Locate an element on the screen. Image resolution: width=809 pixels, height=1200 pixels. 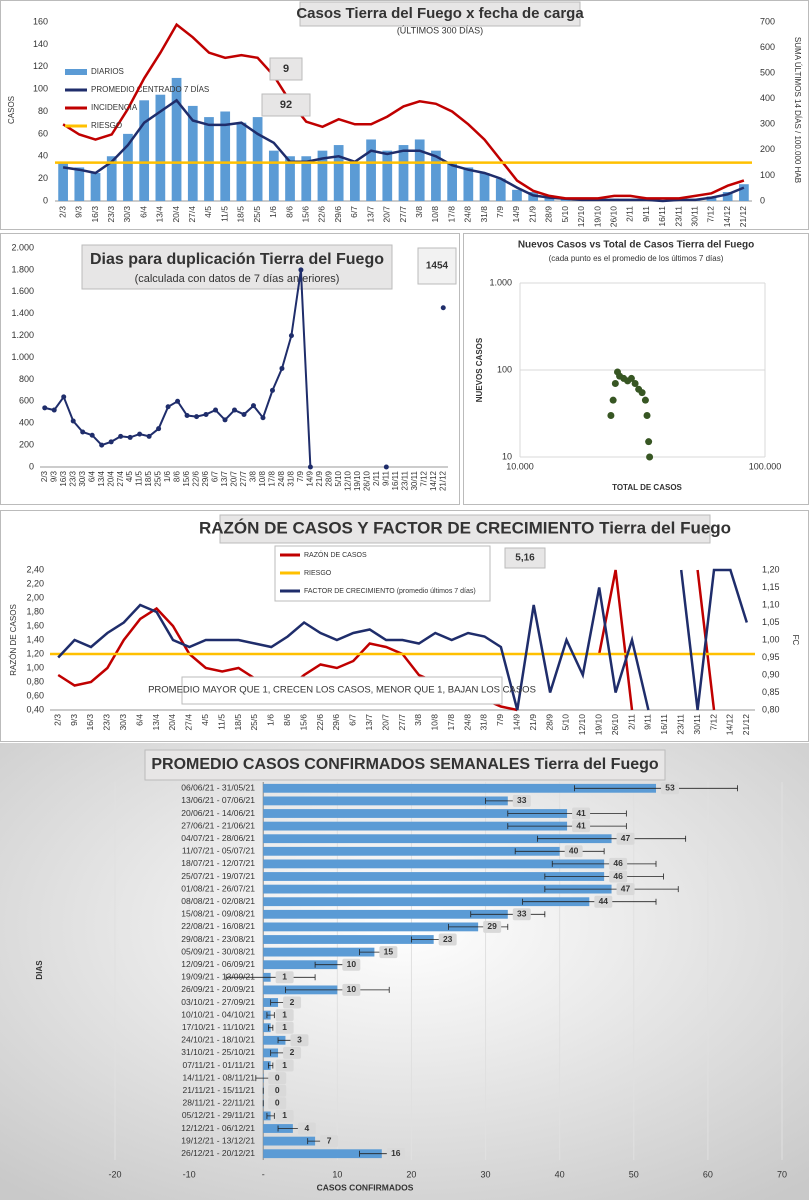
y-tick-label: 0,95 is located at coordinates (771, 657).